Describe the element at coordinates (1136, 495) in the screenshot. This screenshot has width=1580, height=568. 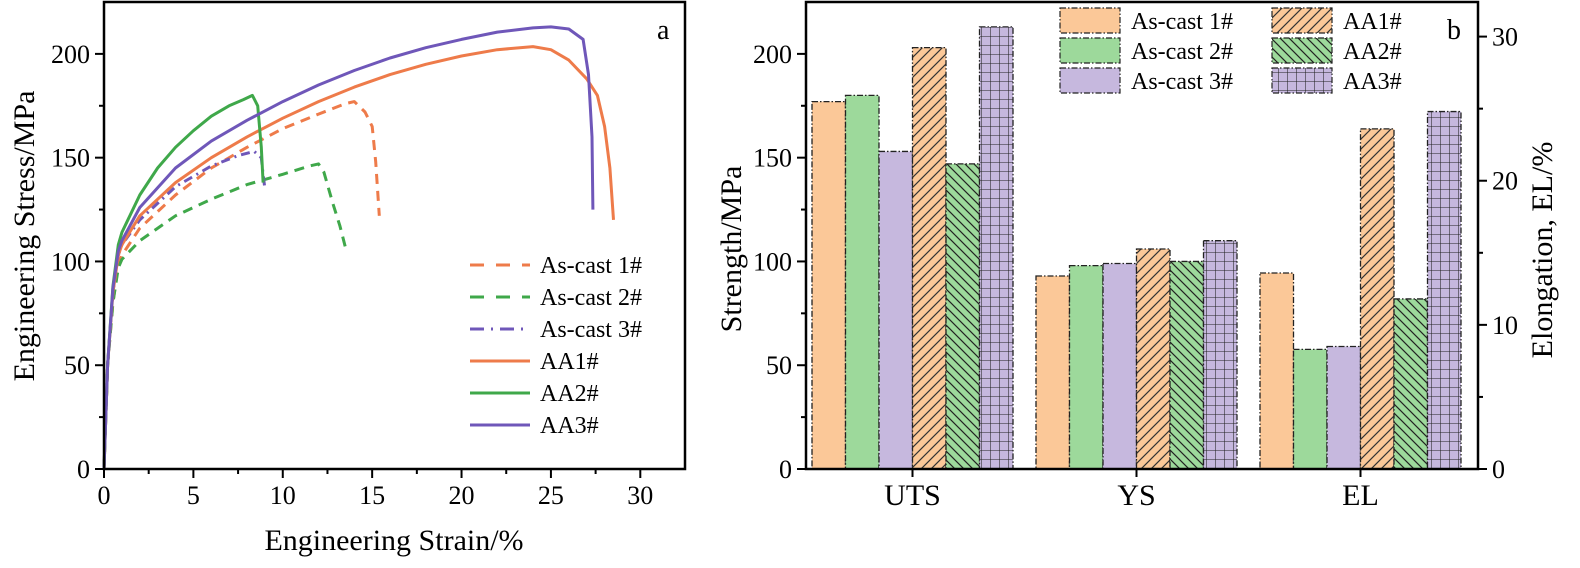
I see `category-label-ys: YS` at that location.